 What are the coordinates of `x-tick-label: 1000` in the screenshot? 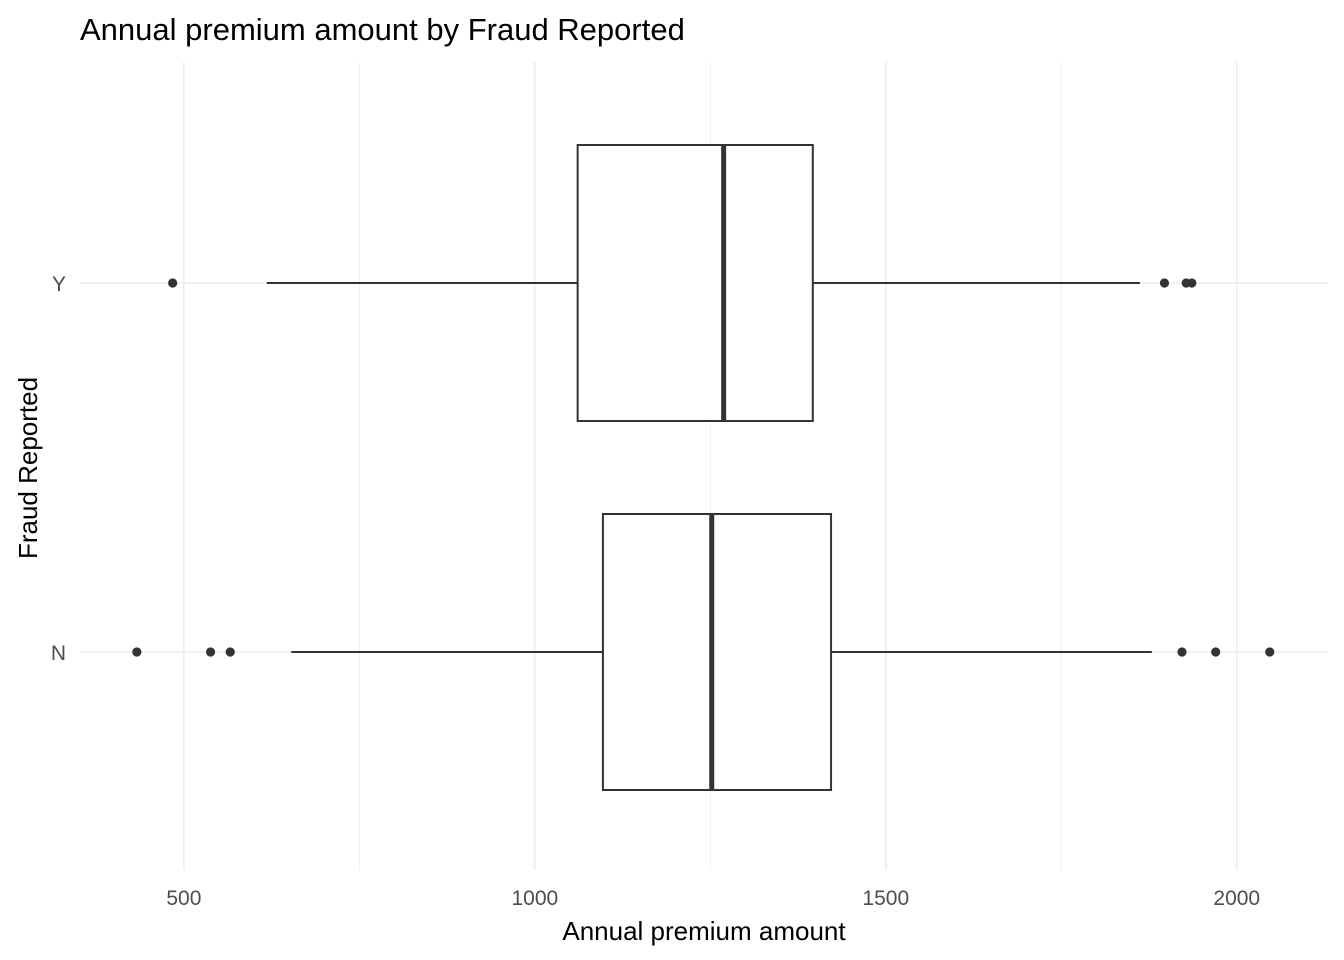 It's located at (534, 898).